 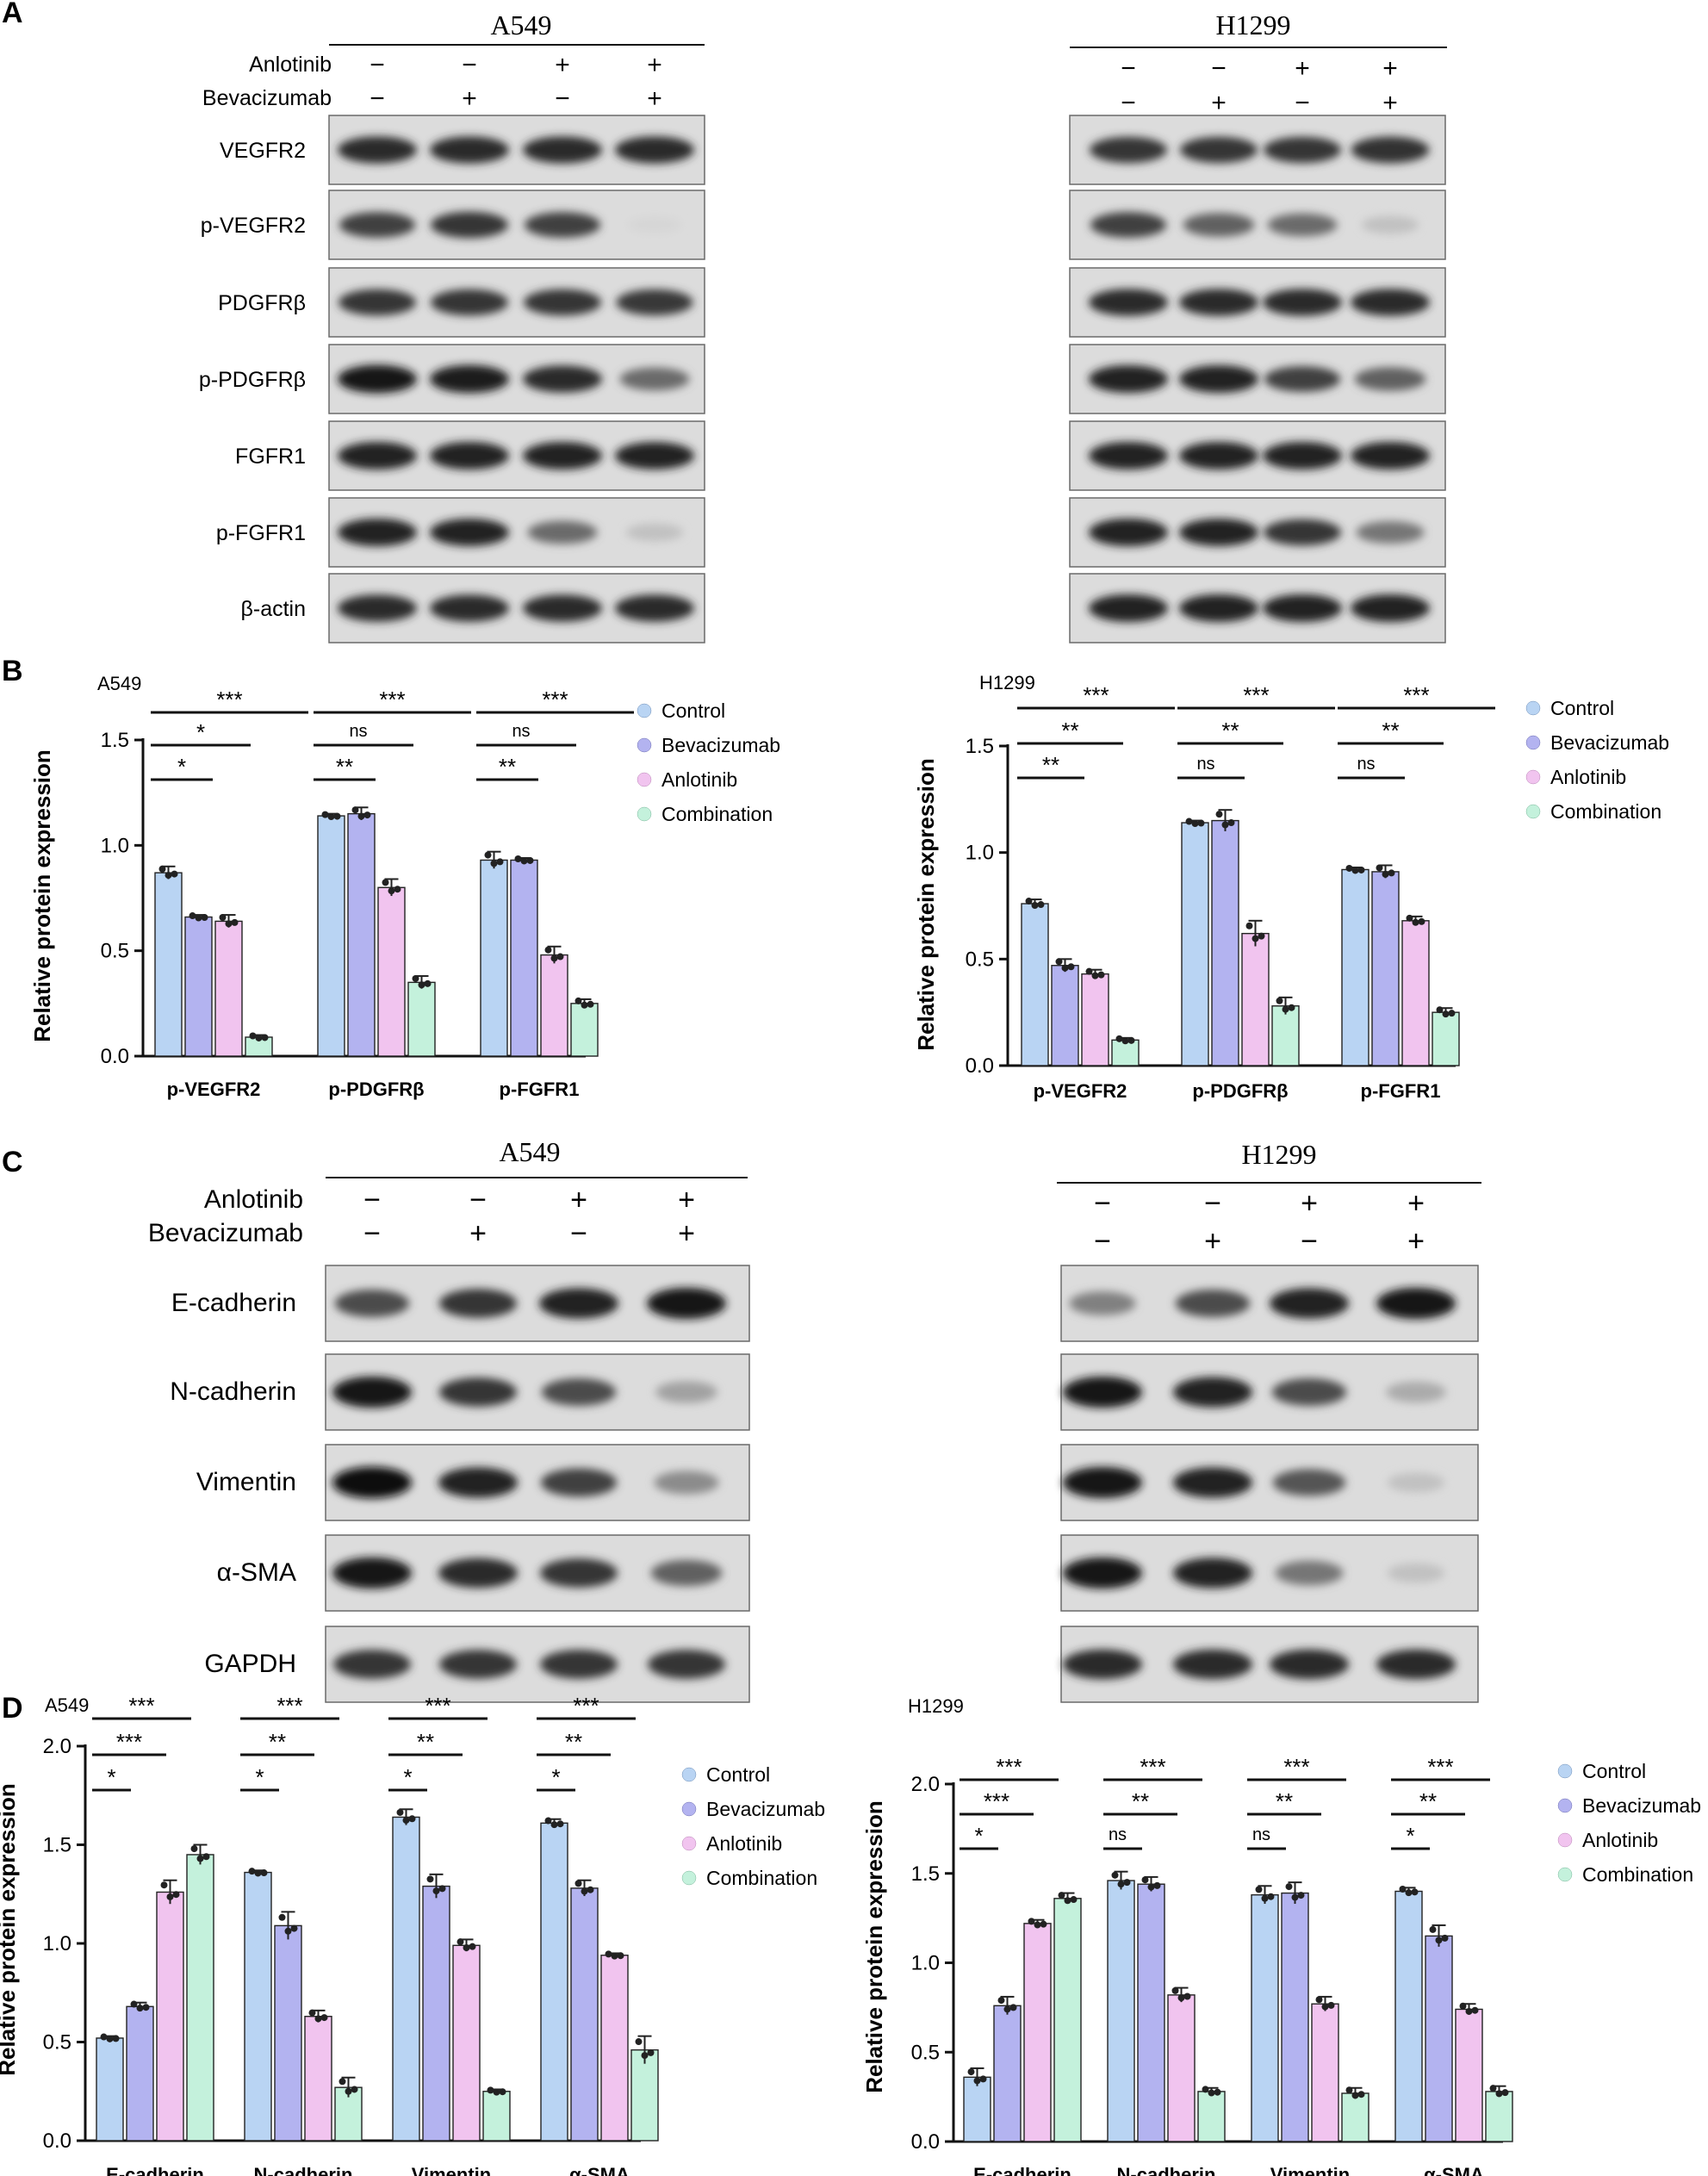 What do you see at coordinates (537, 1482) in the screenshot?
I see `blot-strip-vimentin` at bounding box center [537, 1482].